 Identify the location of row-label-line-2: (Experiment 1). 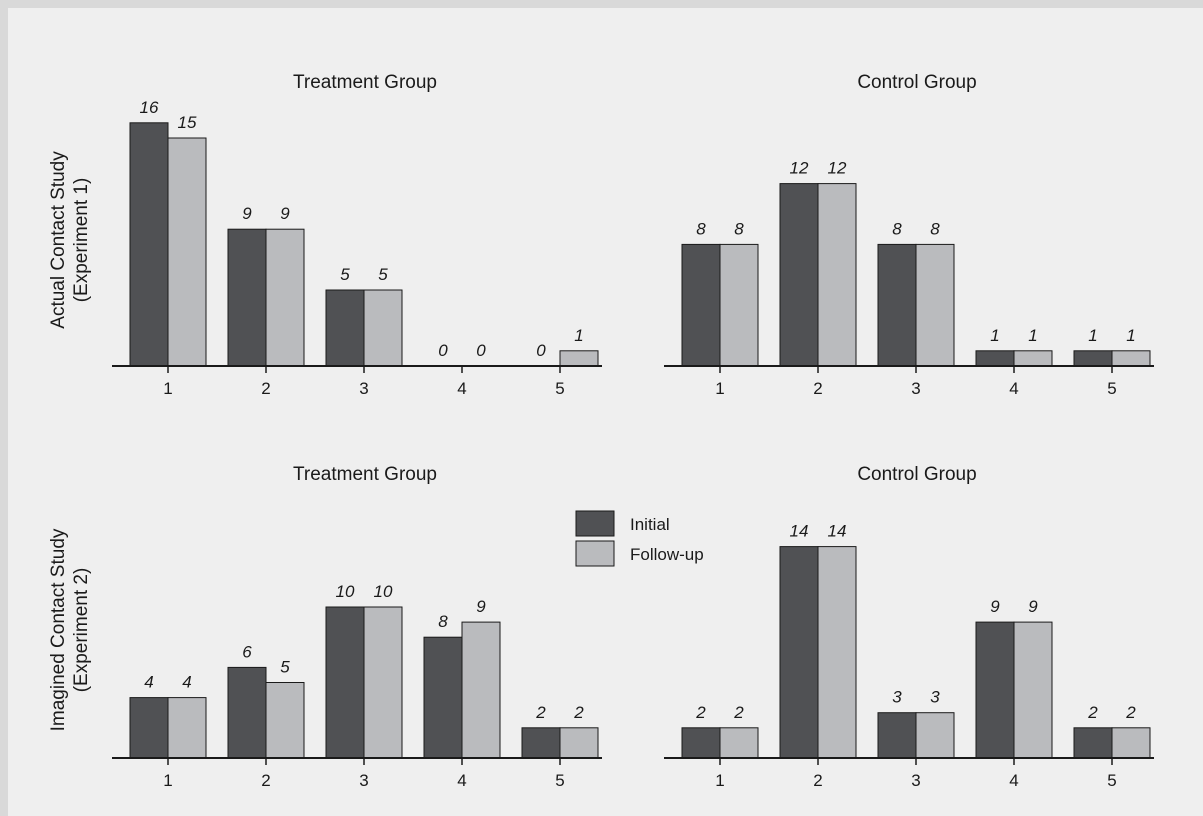
(81, 240).